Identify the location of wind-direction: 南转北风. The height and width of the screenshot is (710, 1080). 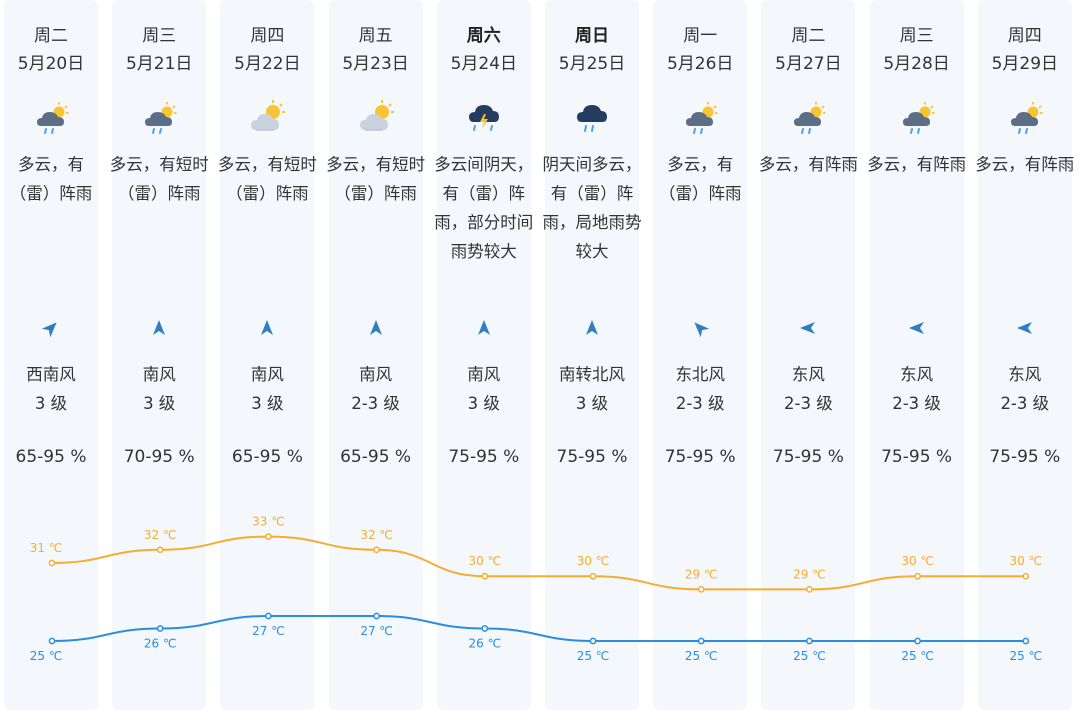
(592, 374).